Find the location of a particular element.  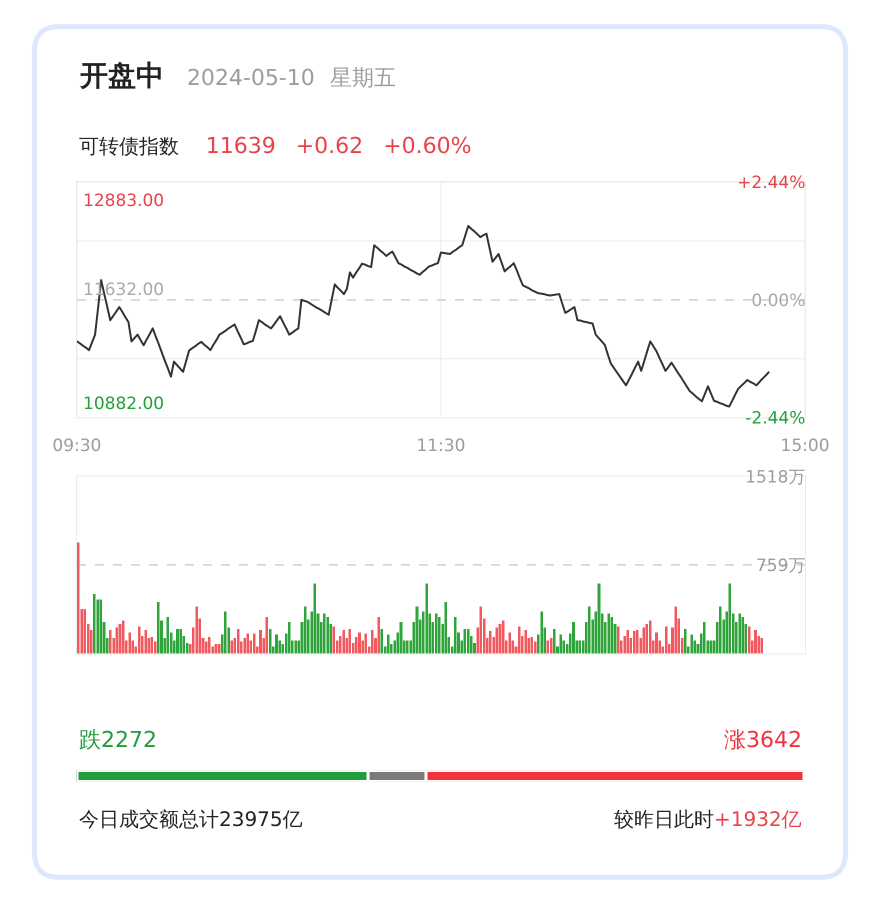

y-tick-label: 1518万 is located at coordinates (775, 477).